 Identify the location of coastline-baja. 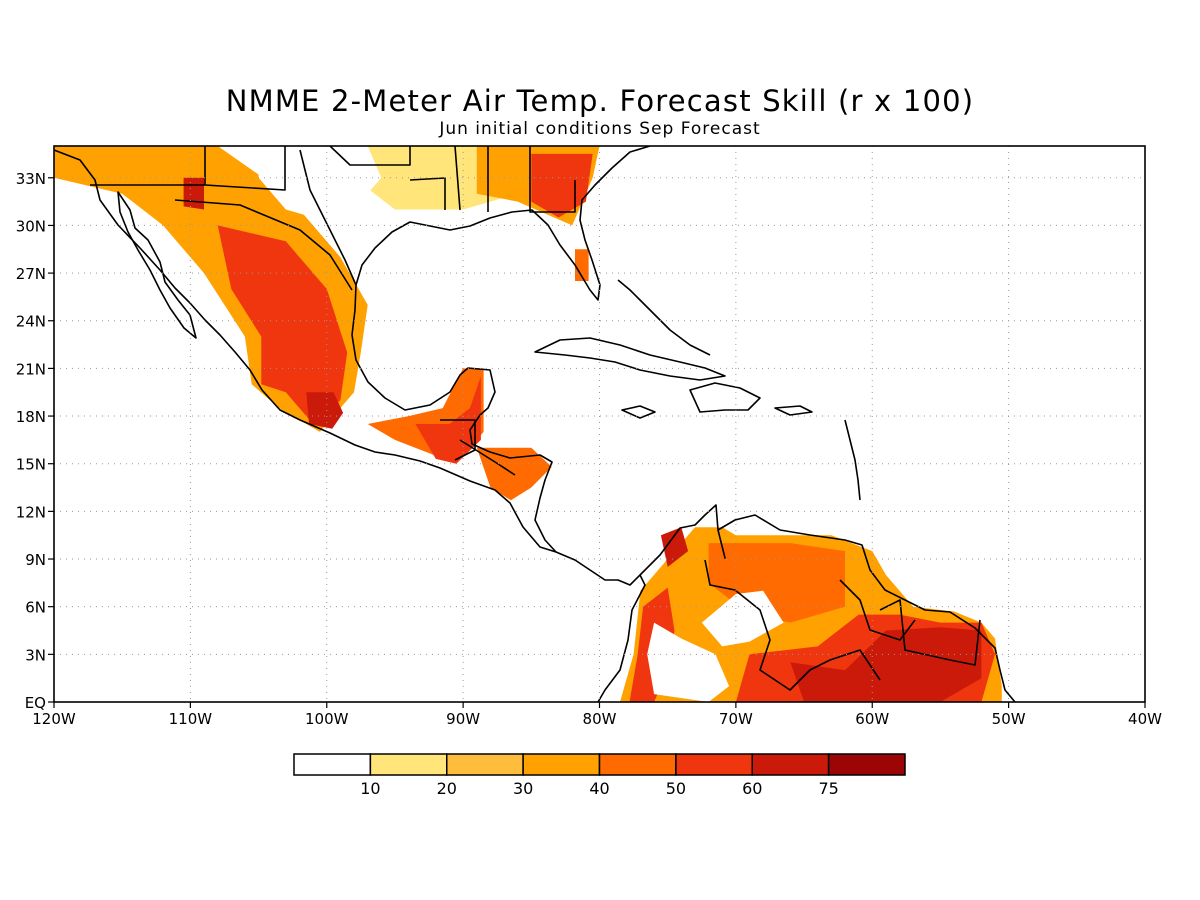
(157, 265).